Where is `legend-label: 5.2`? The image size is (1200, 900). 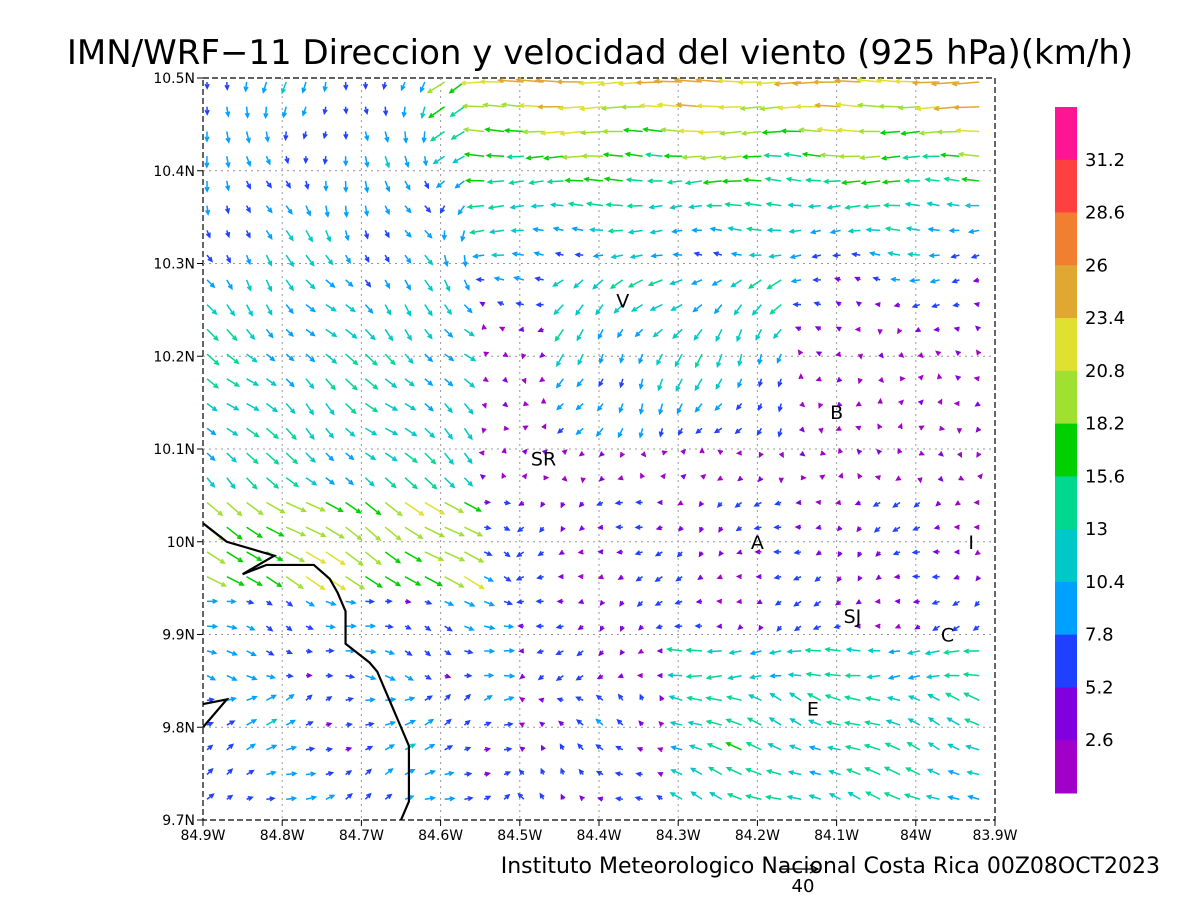 legend-label: 5.2 is located at coordinates (1099, 687).